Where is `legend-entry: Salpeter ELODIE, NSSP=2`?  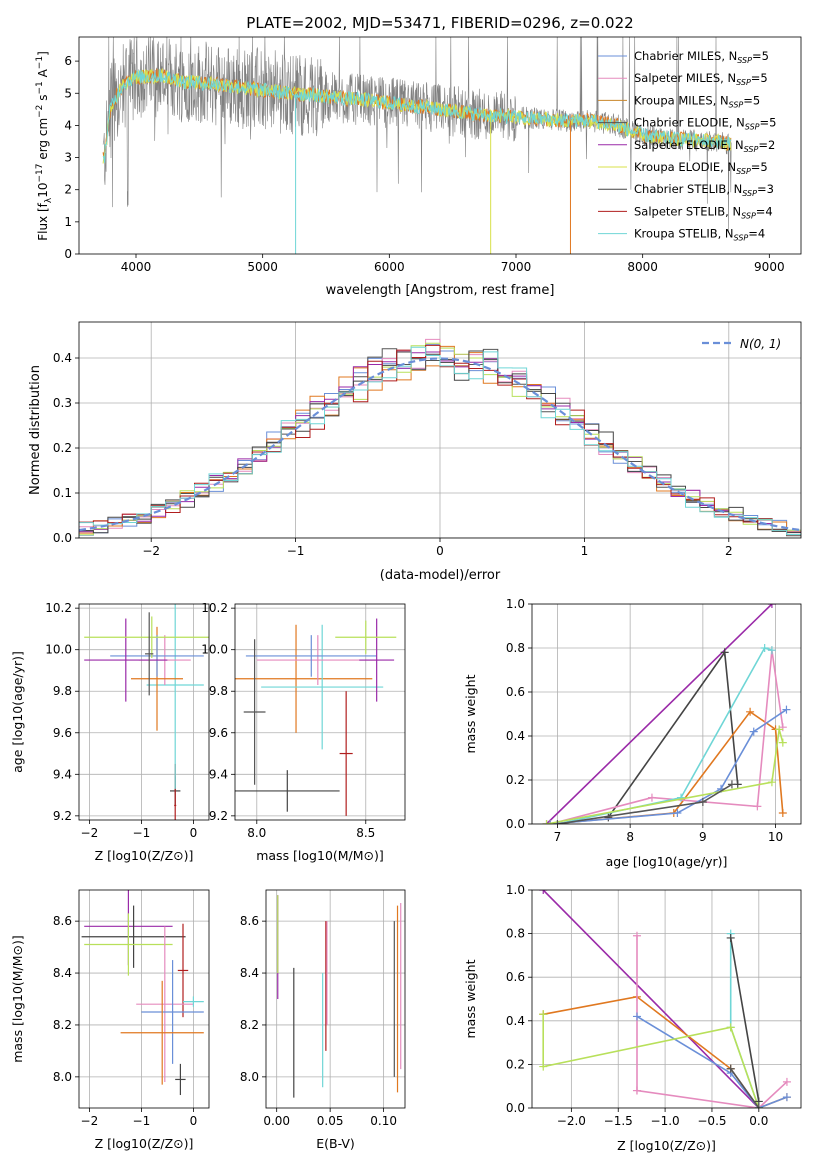
legend-entry: Salpeter ELODIE, NSSP=2 is located at coordinates (704, 146).